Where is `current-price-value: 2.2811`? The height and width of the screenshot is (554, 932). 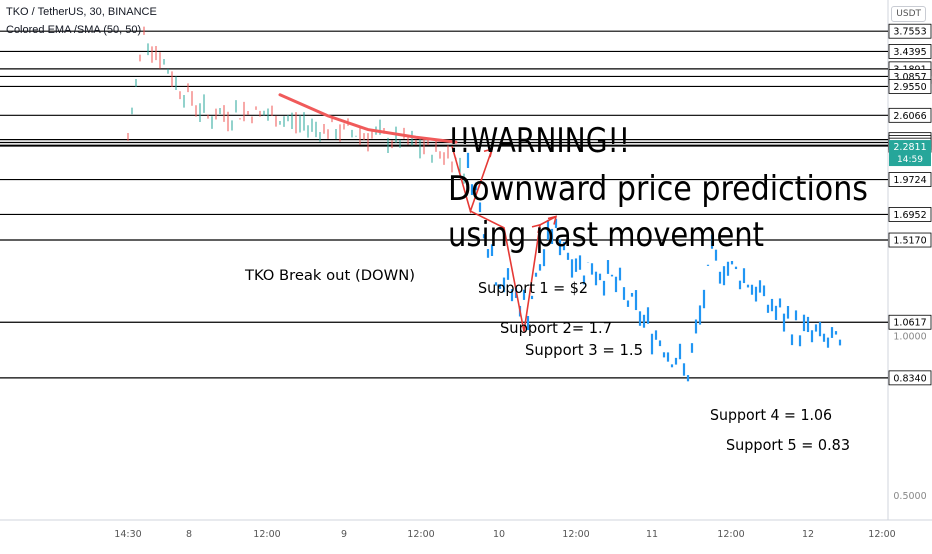 current-price-value: 2.2811 is located at coordinates (909, 147).